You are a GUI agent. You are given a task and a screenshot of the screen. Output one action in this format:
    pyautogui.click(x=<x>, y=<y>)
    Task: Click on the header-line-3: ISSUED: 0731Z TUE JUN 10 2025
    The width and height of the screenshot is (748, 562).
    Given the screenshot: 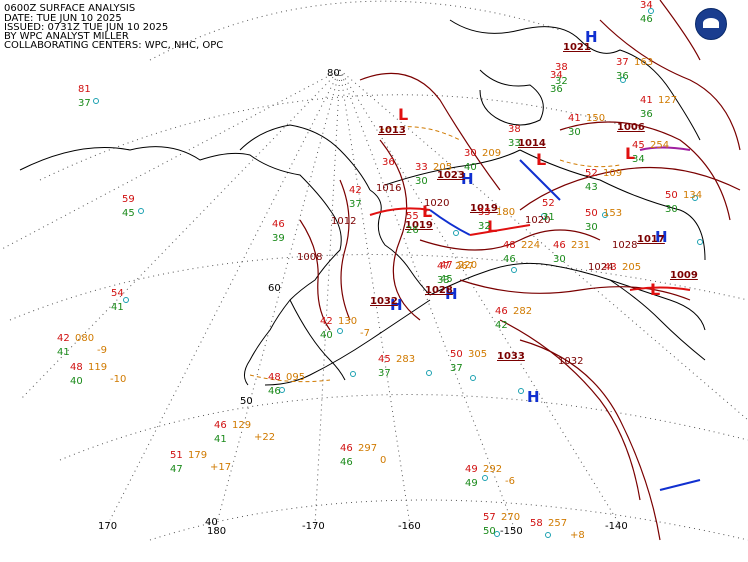 What is the action you would take?
    pyautogui.click(x=86, y=27)
    